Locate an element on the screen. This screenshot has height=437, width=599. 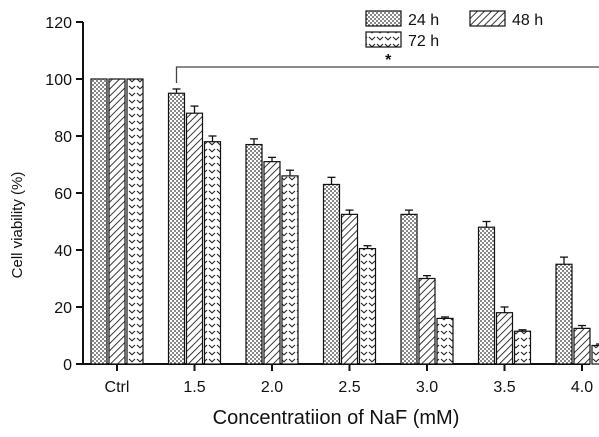
y-tick-label: 40 is located at coordinates (63, 251).